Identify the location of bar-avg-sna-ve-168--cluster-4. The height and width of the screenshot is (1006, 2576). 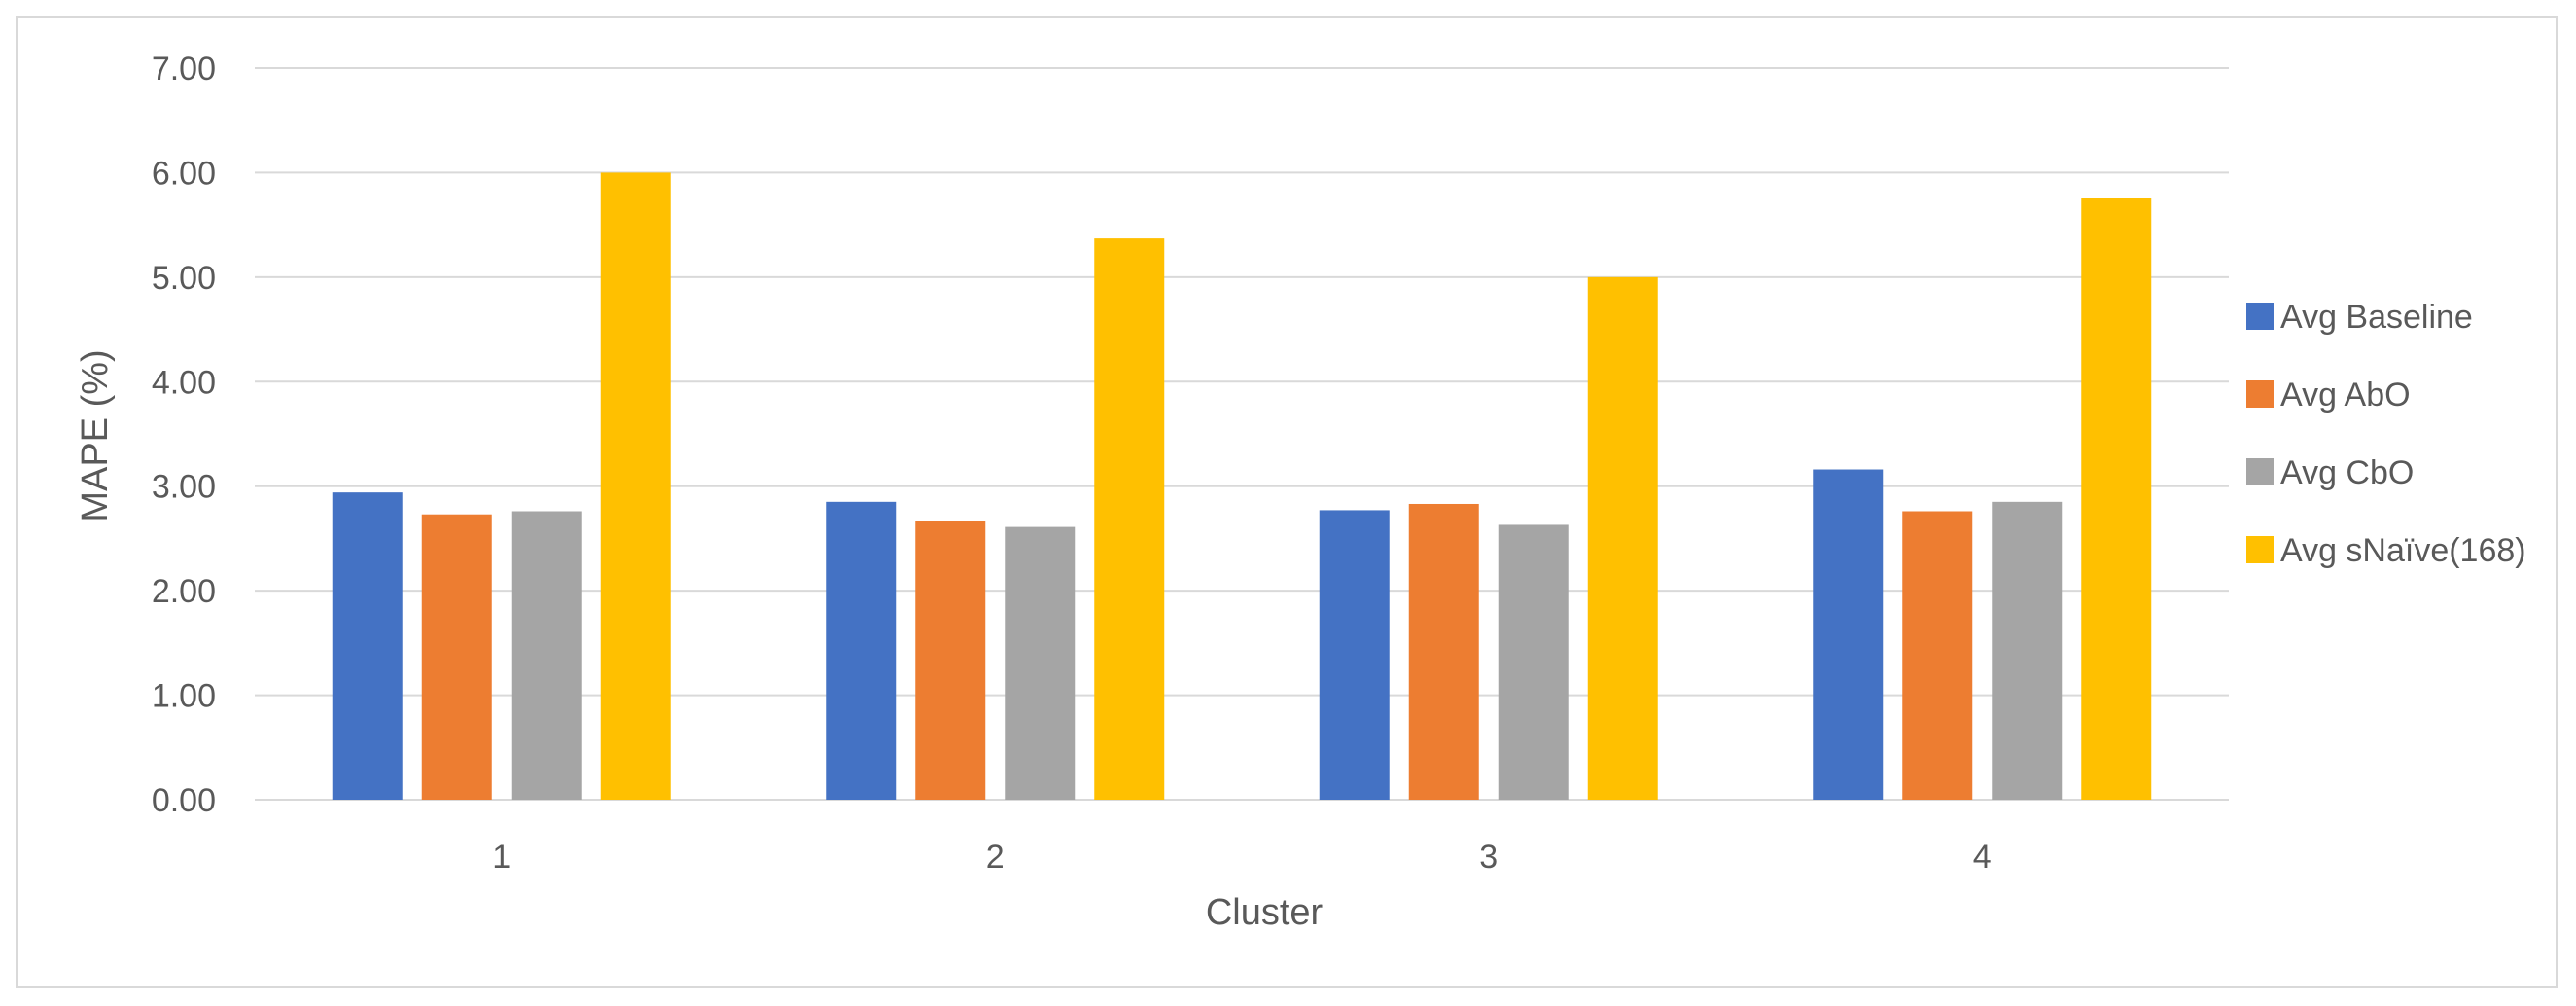
(2116, 499).